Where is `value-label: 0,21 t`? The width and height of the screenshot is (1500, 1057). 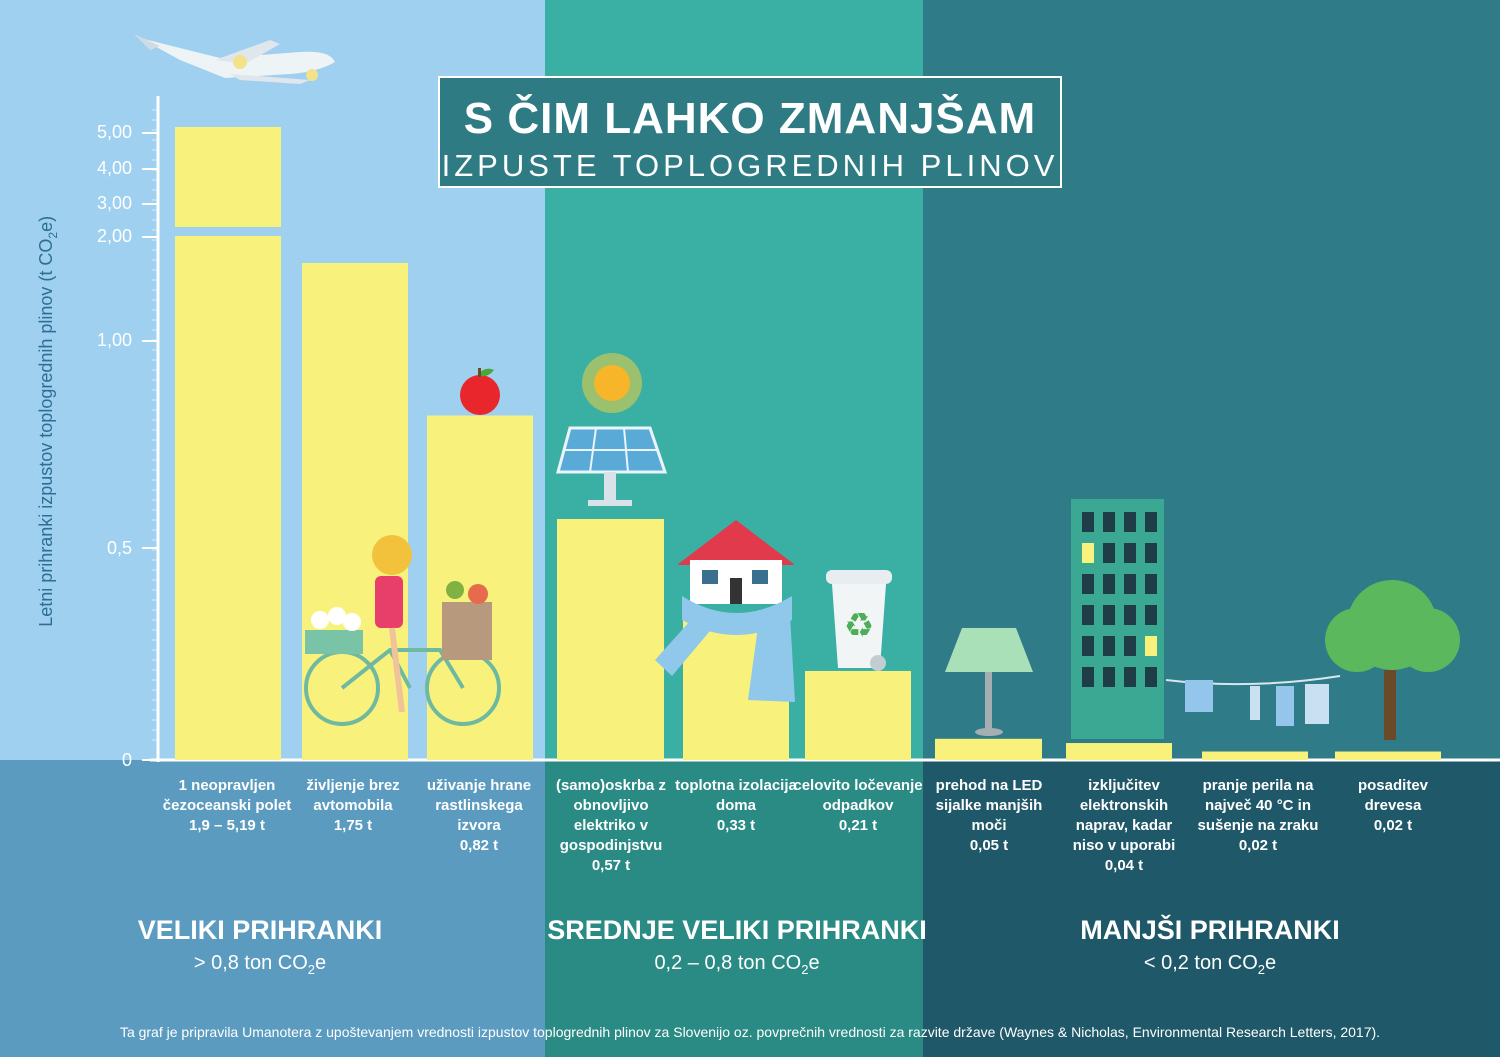 value-label: 0,21 t is located at coordinates (858, 825).